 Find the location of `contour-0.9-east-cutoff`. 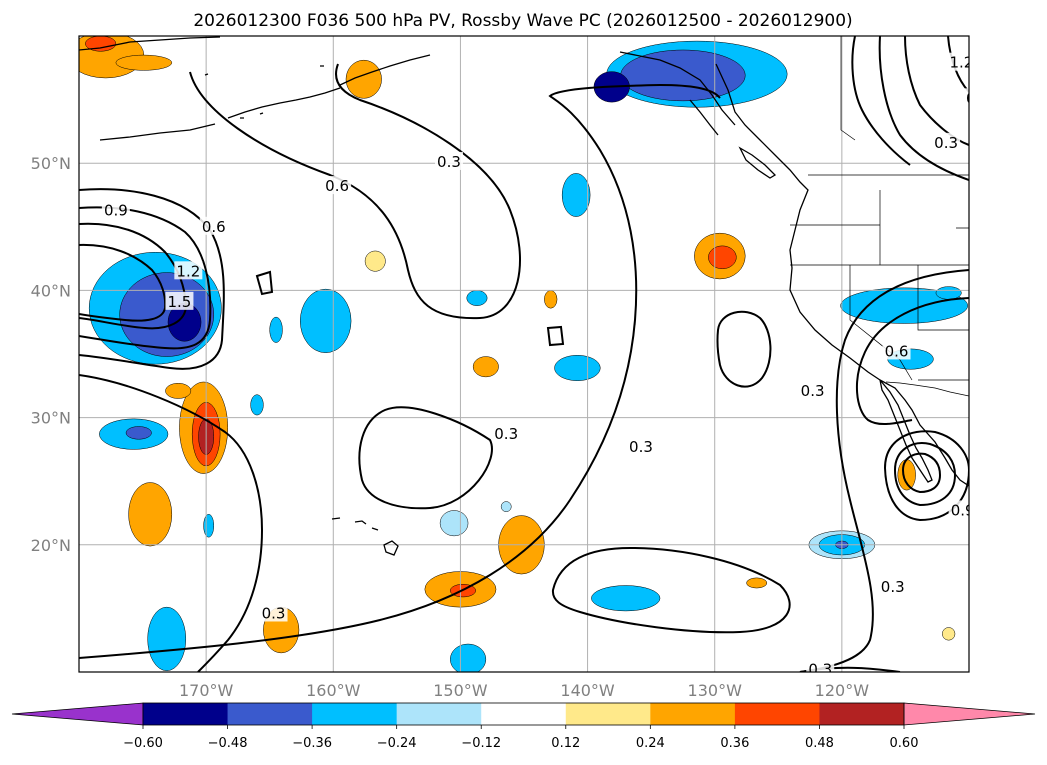

contour-0.9-east-cutoff is located at coordinates (925, 474).